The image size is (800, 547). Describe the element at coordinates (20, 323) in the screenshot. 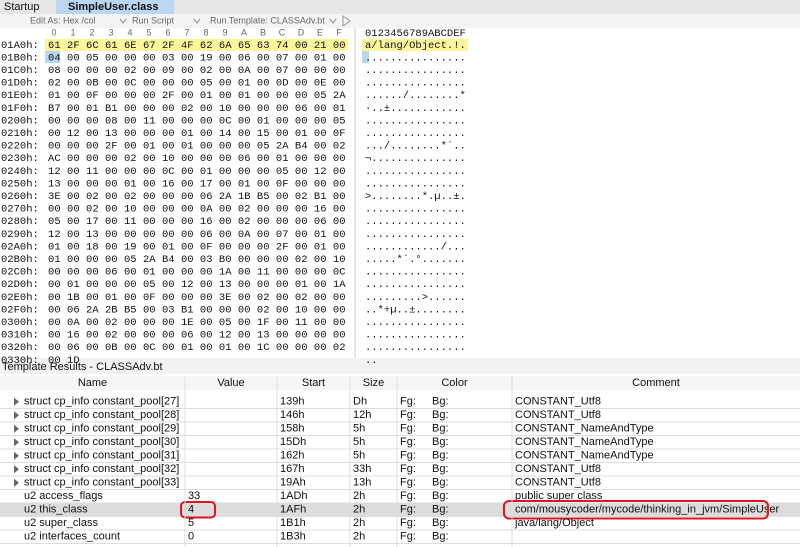

I see `offset: 0300h:` at that location.